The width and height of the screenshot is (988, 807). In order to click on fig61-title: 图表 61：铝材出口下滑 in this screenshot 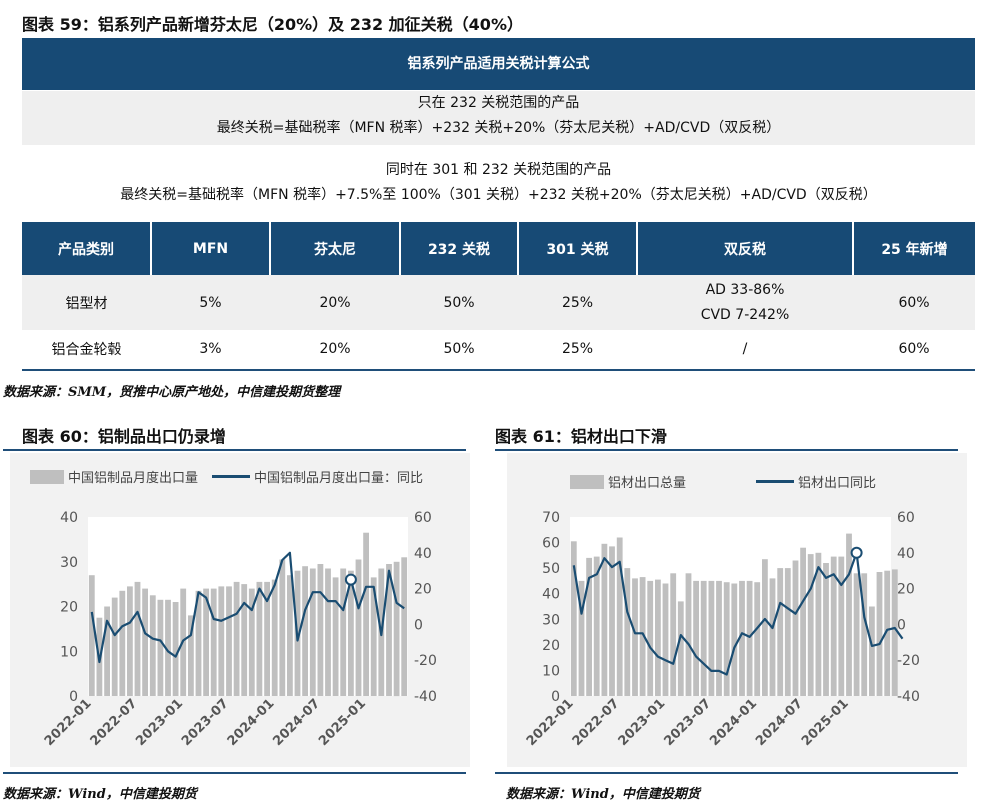, I will do `click(581, 436)`.